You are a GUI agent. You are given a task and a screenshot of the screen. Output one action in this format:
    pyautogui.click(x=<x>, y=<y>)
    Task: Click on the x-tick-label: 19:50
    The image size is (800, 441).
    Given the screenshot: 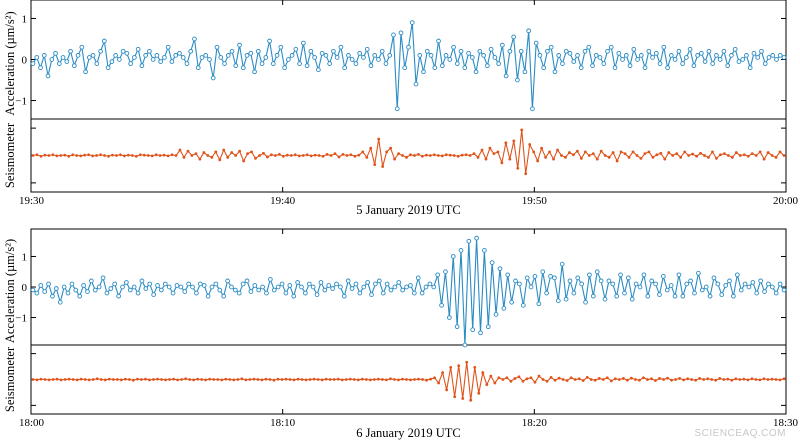 What is the action you would take?
    pyautogui.click(x=535, y=201)
    